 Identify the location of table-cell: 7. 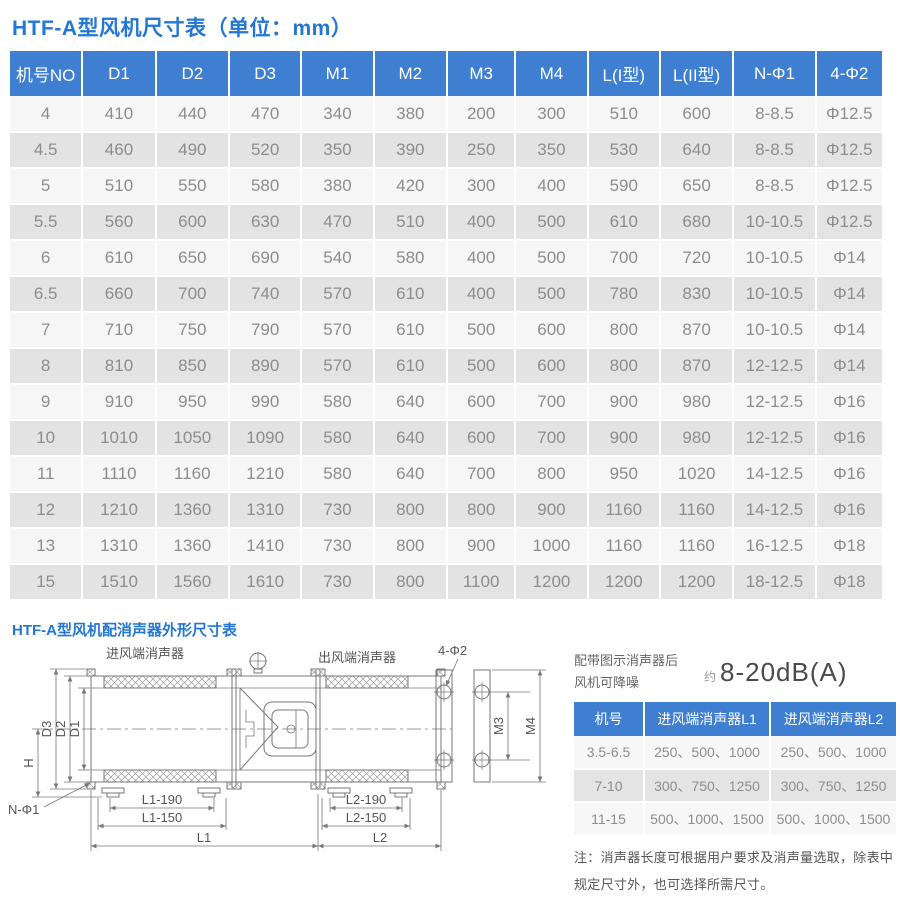
(47, 330).